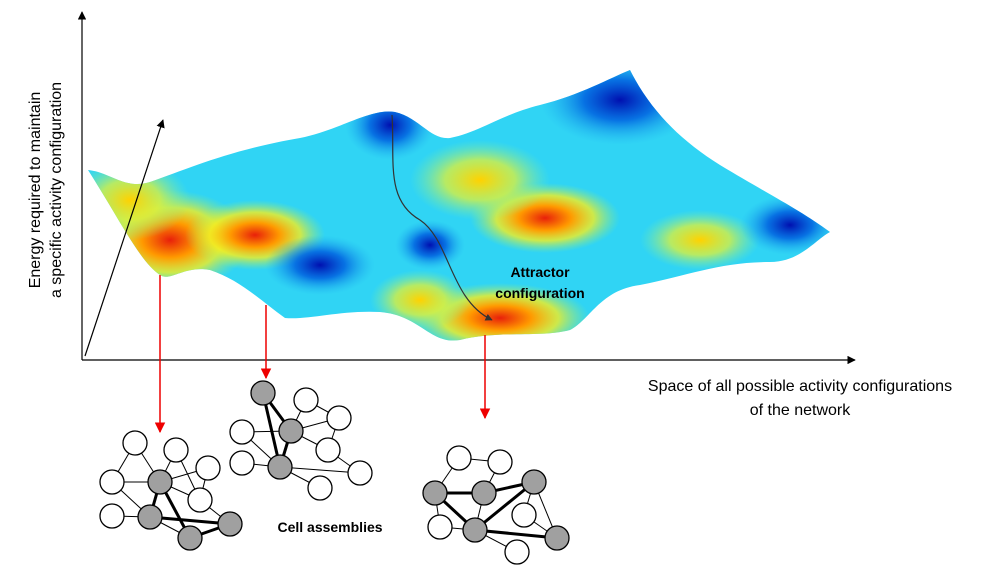 The height and width of the screenshot is (576, 1008). I want to click on y-axis-label: Energy required to maintain, so click(35, 190).